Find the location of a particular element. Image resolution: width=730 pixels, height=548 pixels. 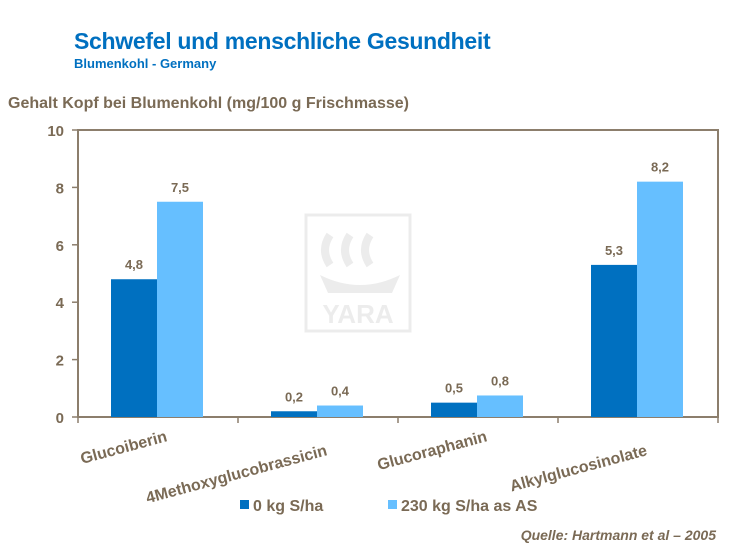

data-label: 0,5 is located at coordinates (454, 388).